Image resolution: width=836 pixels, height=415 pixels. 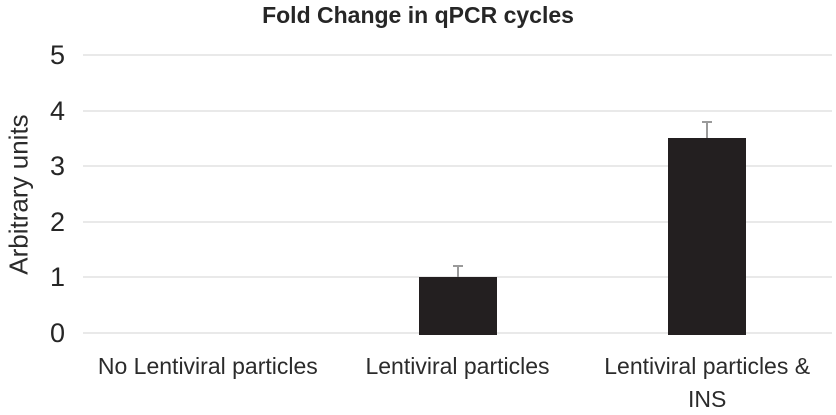 I want to click on y-tick-label-0: 0, so click(x=57, y=333).